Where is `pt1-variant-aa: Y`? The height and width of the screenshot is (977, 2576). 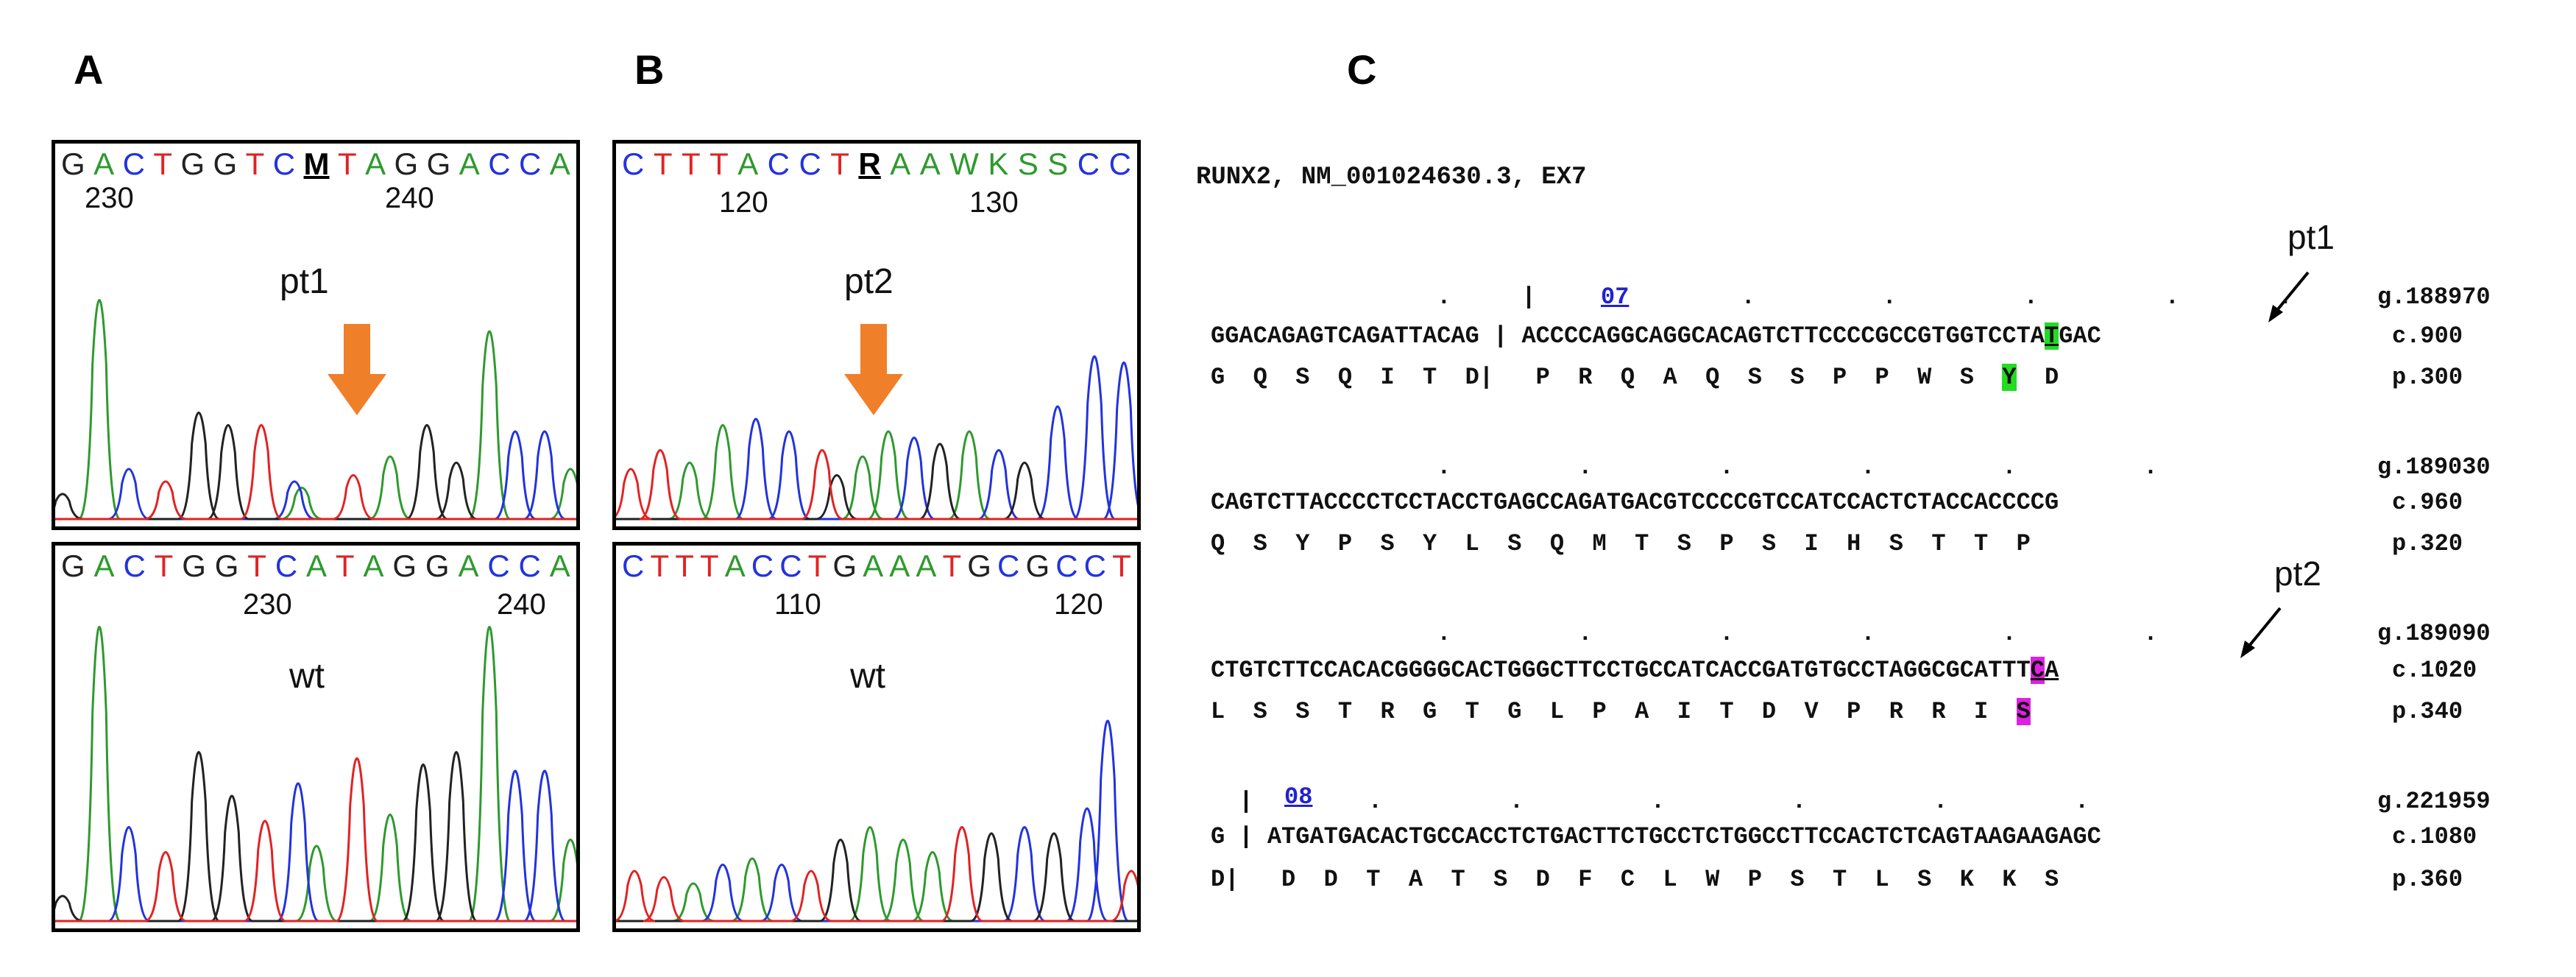
pt1-variant-aa: Y is located at coordinates (2010, 378).